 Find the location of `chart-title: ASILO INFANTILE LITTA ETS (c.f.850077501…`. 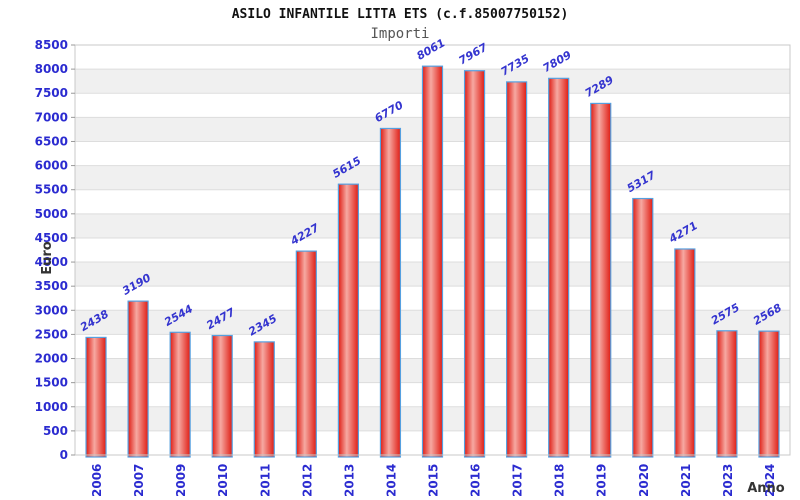

chart-title: ASILO INFANTILE LITTA ETS (c.f.850077501… is located at coordinates (400, 14).